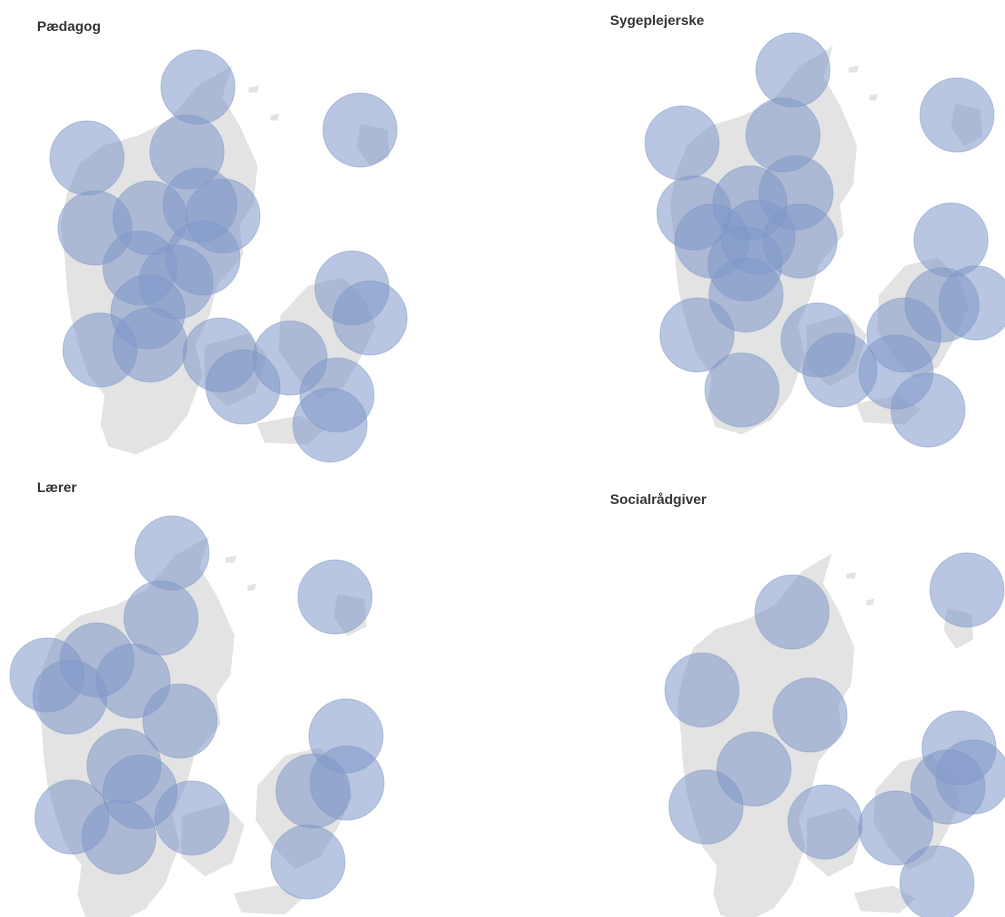 This screenshot has width=1005, height=917. I want to click on lolland-island, so click(268, 900).